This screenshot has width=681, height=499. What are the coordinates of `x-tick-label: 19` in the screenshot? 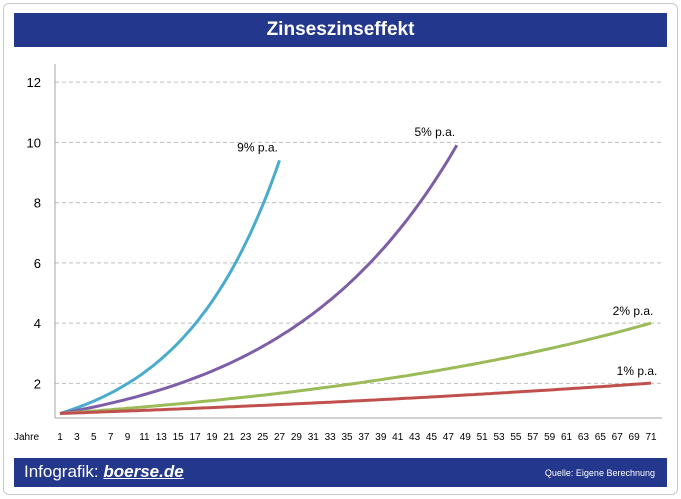 It's located at (212, 437).